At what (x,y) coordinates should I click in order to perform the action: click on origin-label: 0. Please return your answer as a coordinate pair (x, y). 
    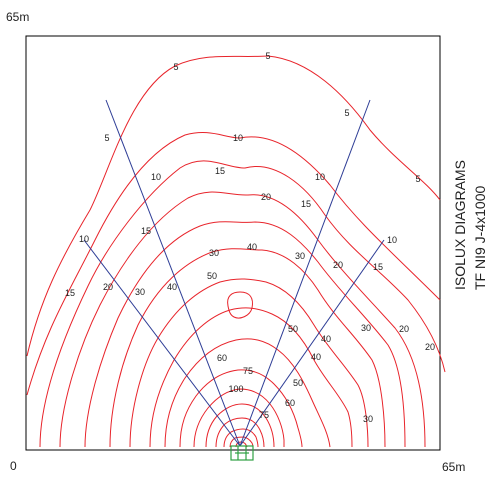
    Looking at the image, I should click on (13, 466).